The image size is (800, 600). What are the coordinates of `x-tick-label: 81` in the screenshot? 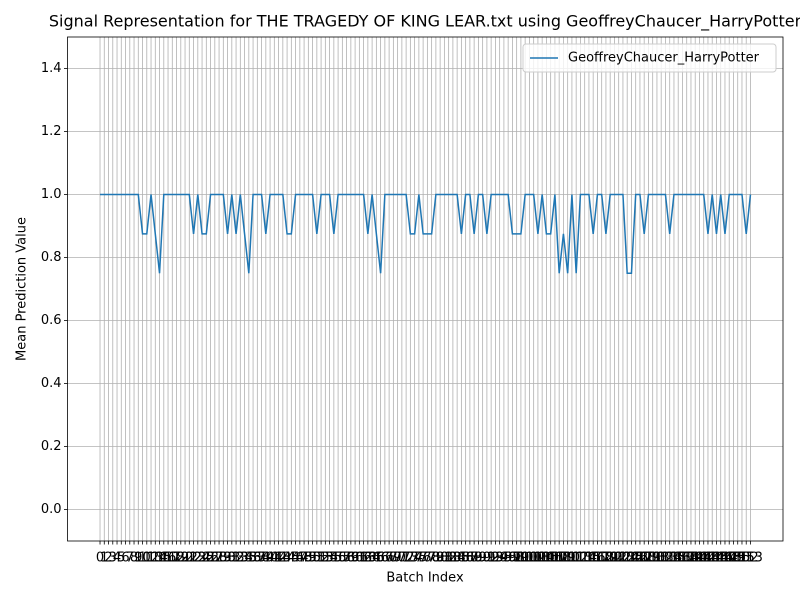 It's located at (444, 558).